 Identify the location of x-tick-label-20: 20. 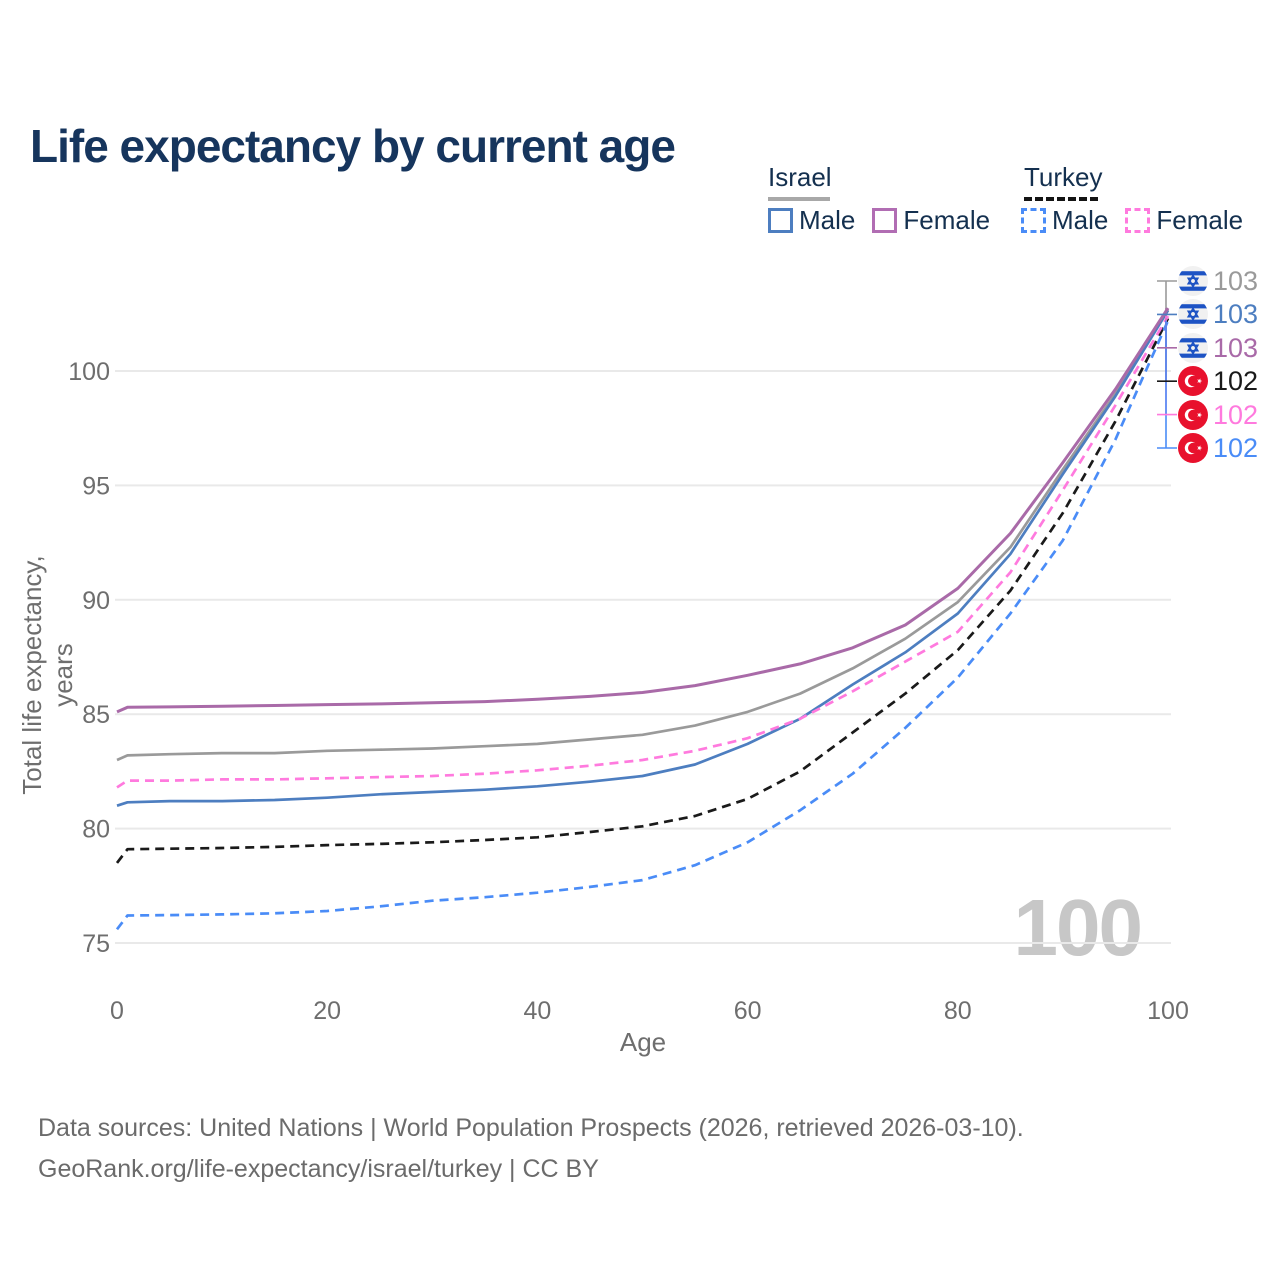
(327, 1011).